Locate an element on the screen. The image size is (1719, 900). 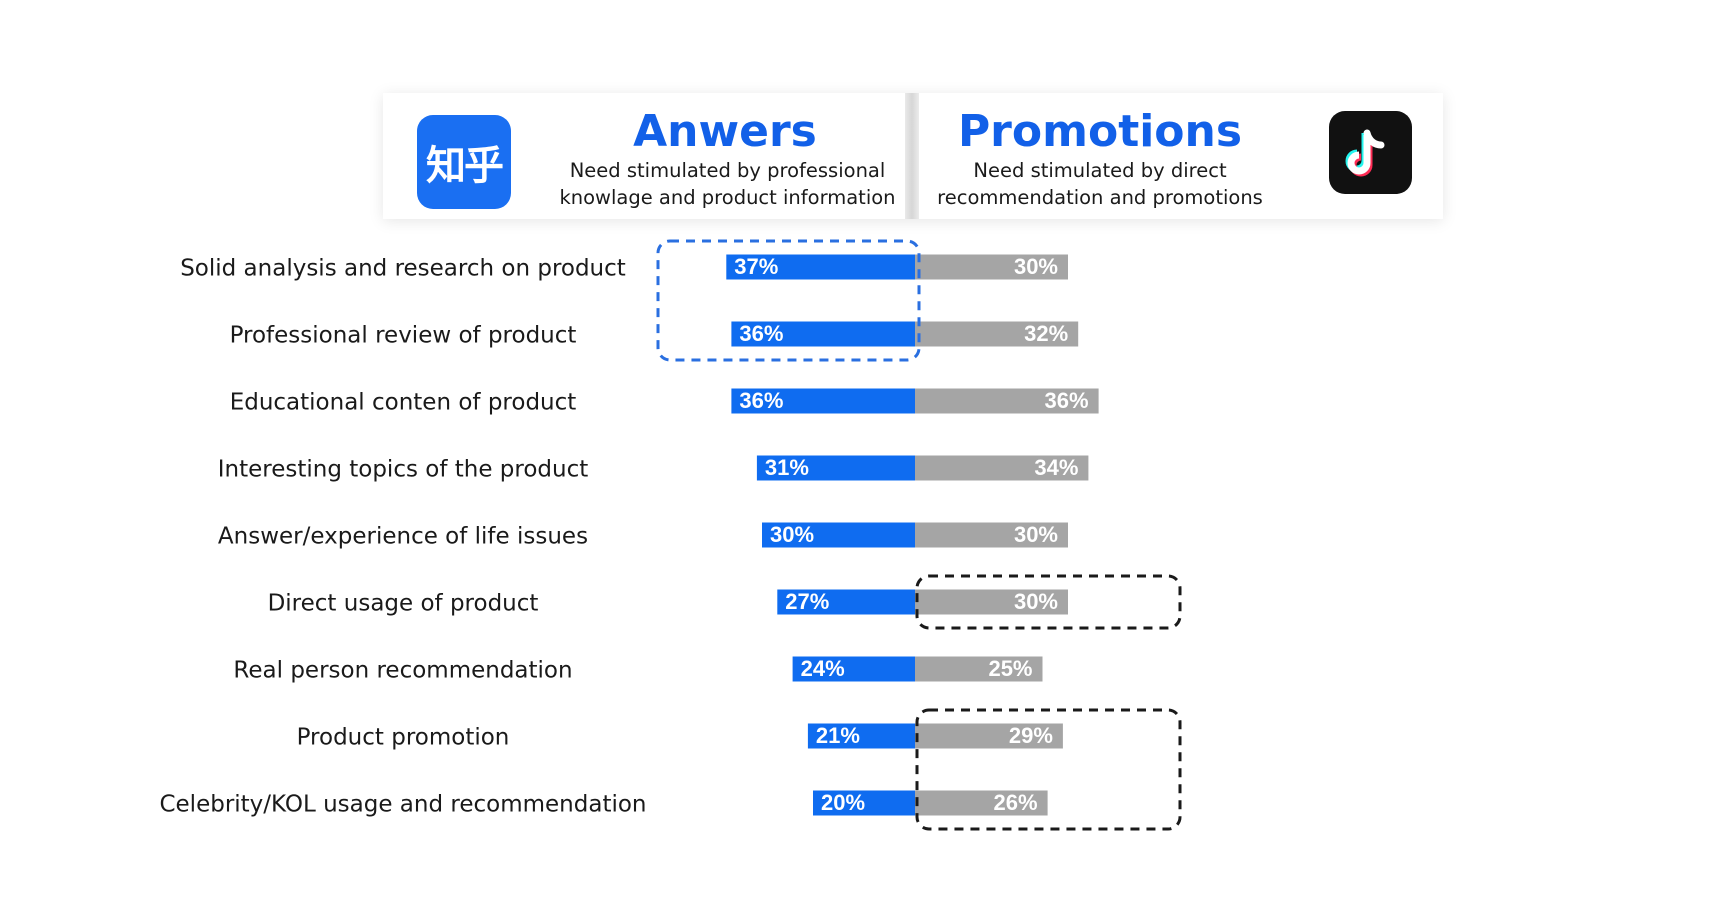
bar-left-label: 30% is located at coordinates (792, 534).